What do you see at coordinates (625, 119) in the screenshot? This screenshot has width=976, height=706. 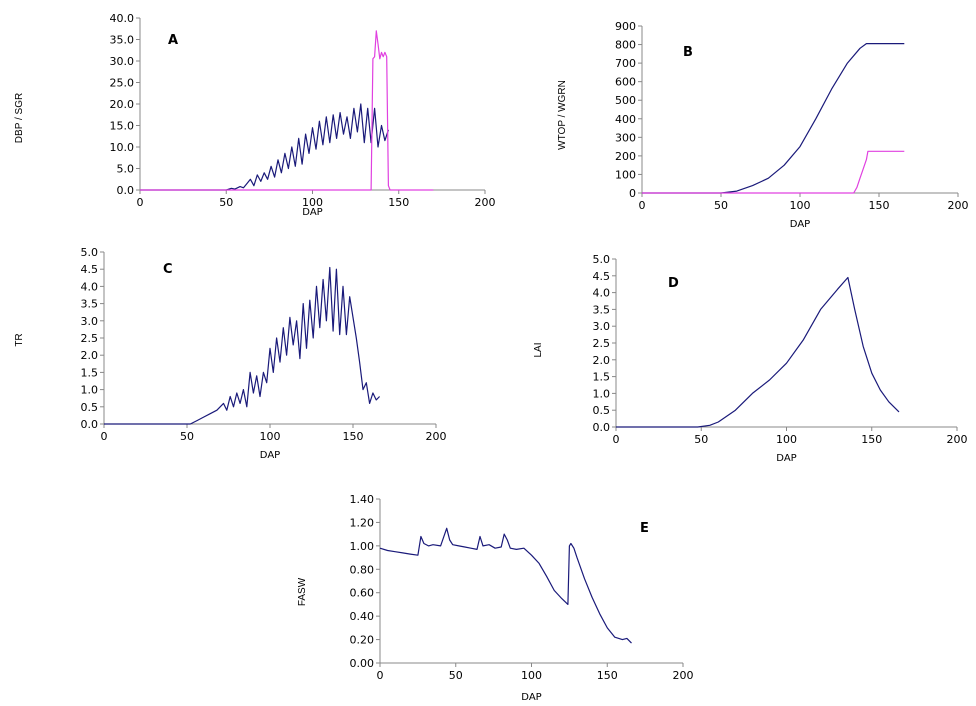 I see `y-tick-label: 400` at bounding box center [625, 119].